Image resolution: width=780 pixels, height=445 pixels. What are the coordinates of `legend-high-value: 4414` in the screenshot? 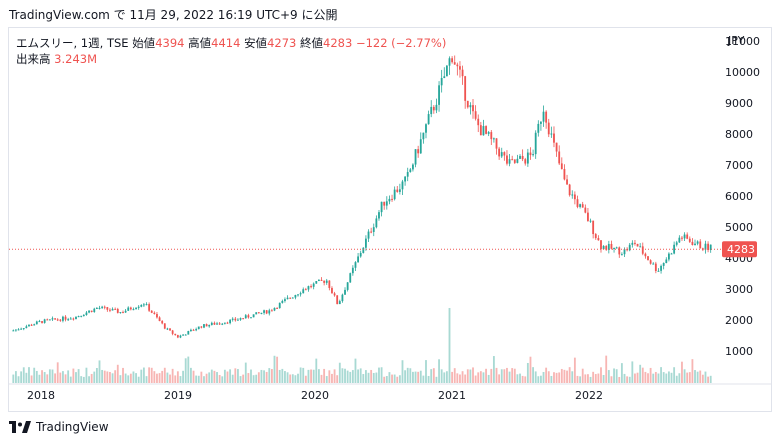 It's located at (226, 43).